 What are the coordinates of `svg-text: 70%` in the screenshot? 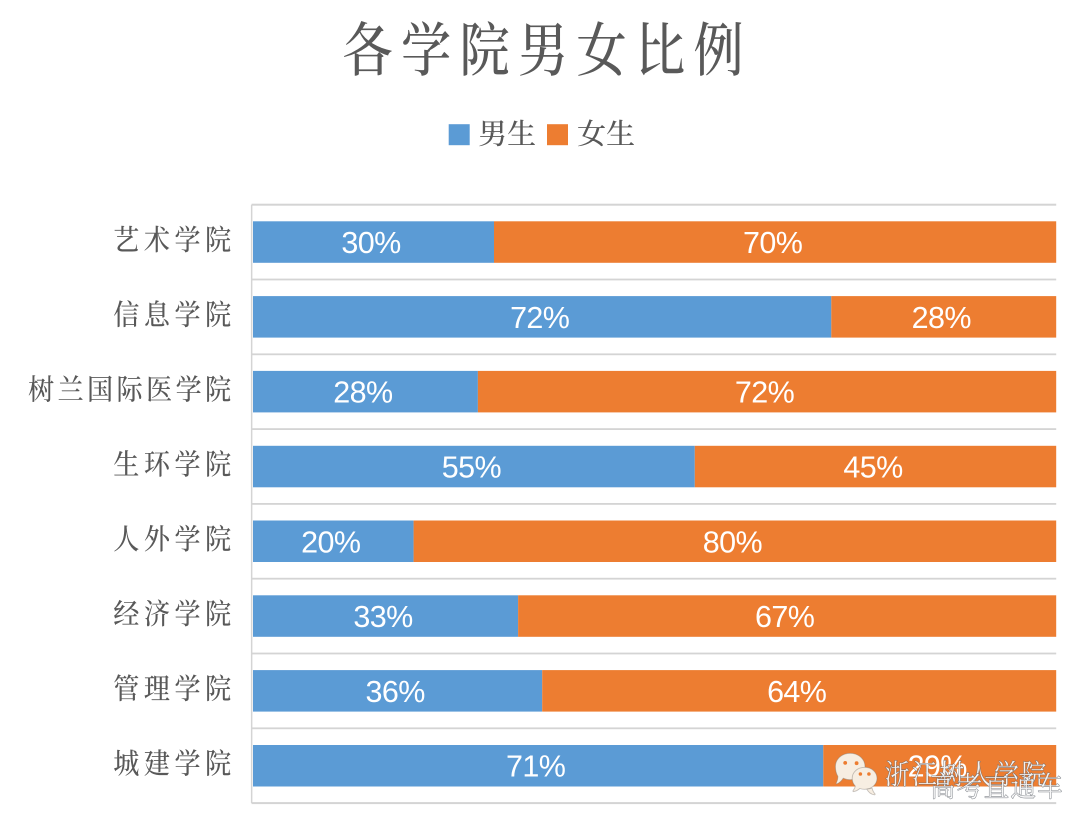 It's located at (773, 243).